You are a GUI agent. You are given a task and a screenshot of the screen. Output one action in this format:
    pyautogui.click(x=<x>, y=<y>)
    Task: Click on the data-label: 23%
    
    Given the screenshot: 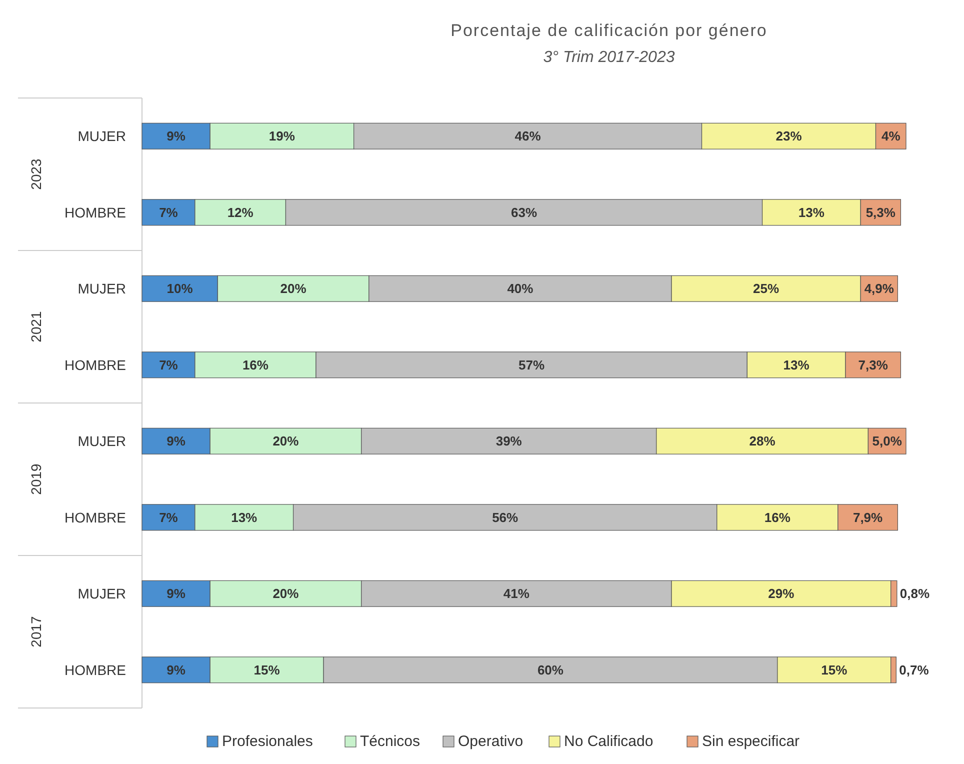 What is the action you would take?
    pyautogui.click(x=789, y=136)
    